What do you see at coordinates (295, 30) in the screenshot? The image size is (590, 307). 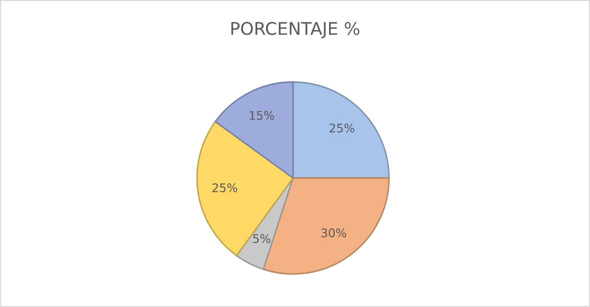 I see `chart-title: PORCENTAJE %` at bounding box center [295, 30].